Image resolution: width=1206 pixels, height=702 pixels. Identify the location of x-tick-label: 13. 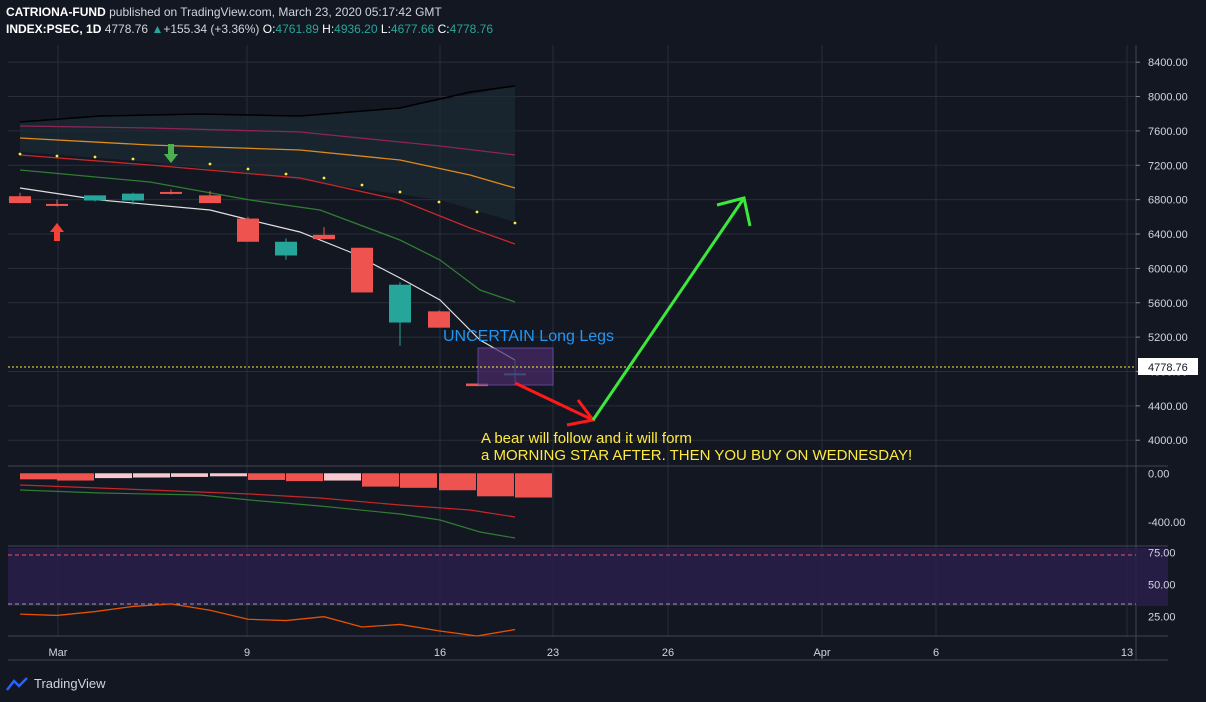
(1127, 653).